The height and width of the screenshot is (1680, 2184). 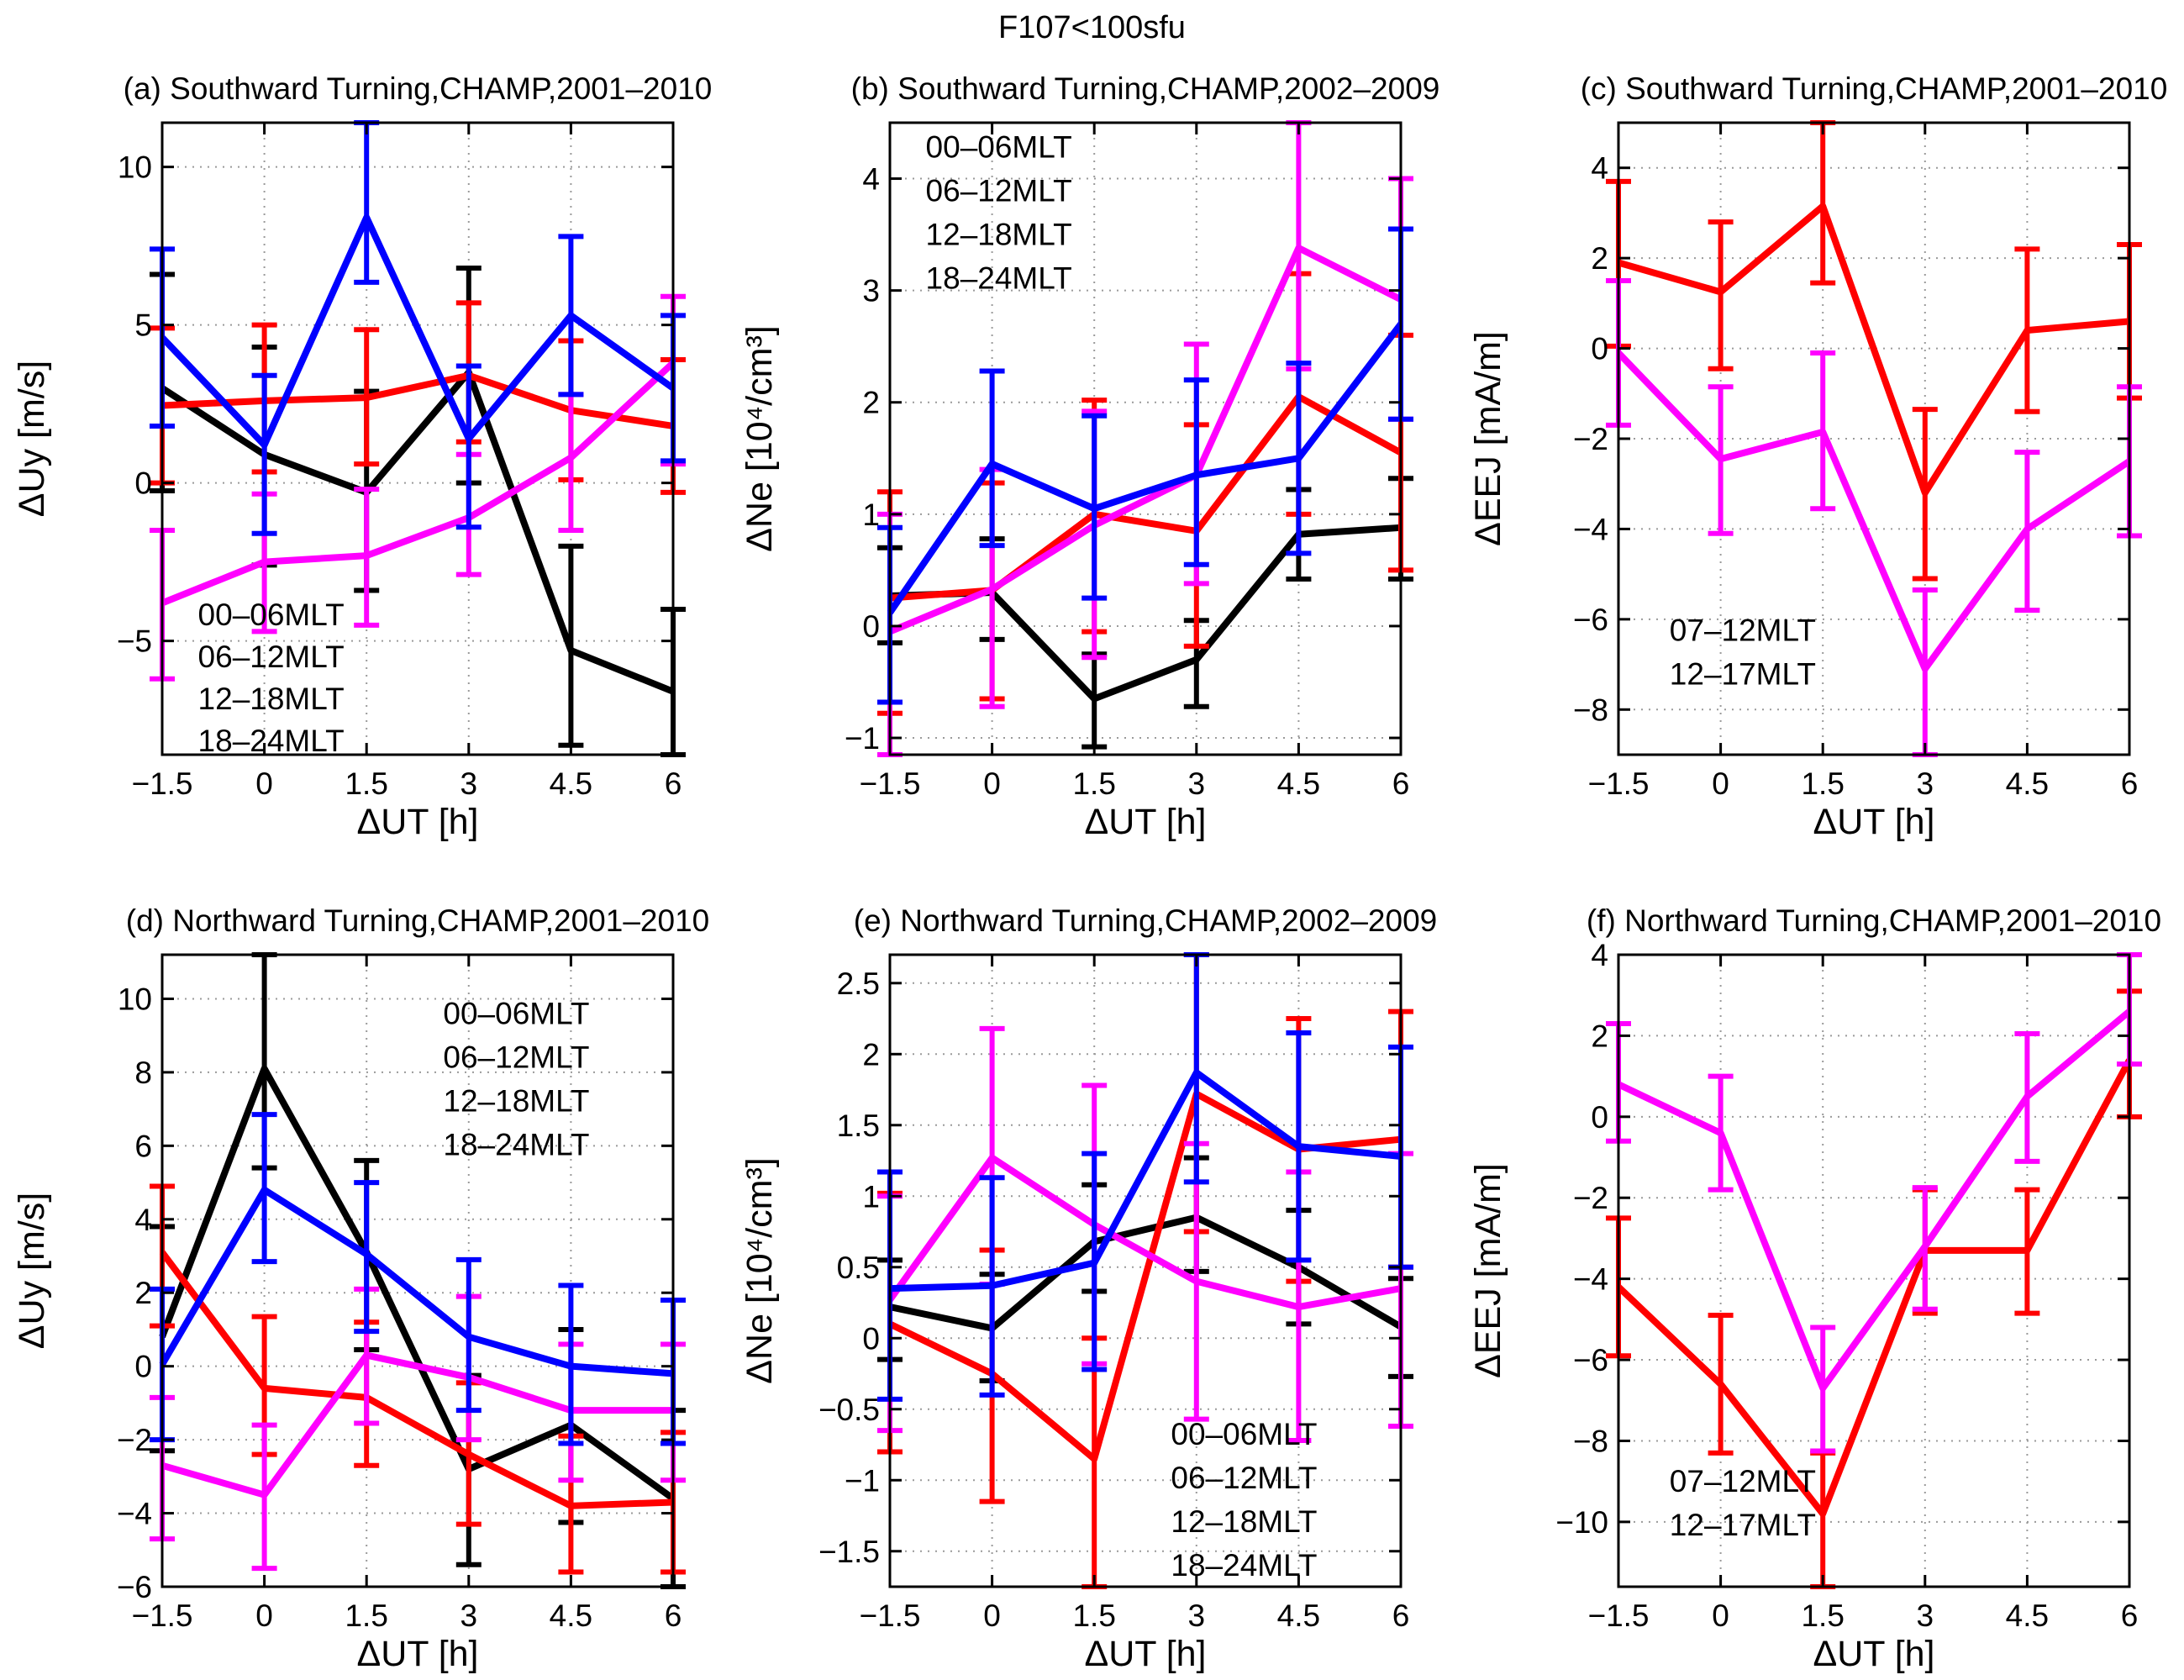 What do you see at coordinates (1925, 1615) in the screenshot?
I see `f-xtick-label: 3` at bounding box center [1925, 1615].